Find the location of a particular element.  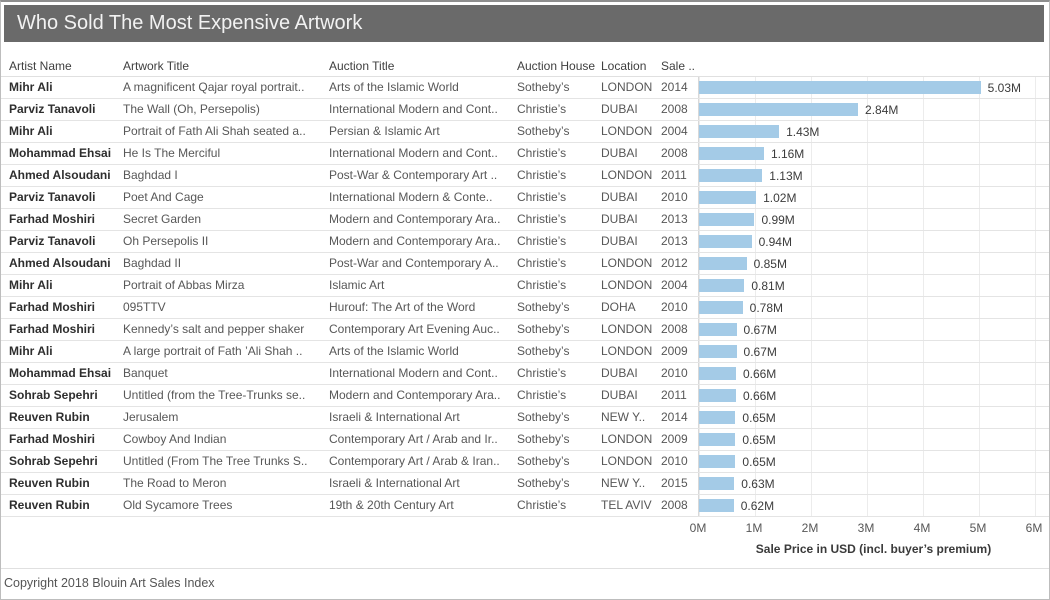

cell-sale-year: 2009 is located at coordinates (674, 351).